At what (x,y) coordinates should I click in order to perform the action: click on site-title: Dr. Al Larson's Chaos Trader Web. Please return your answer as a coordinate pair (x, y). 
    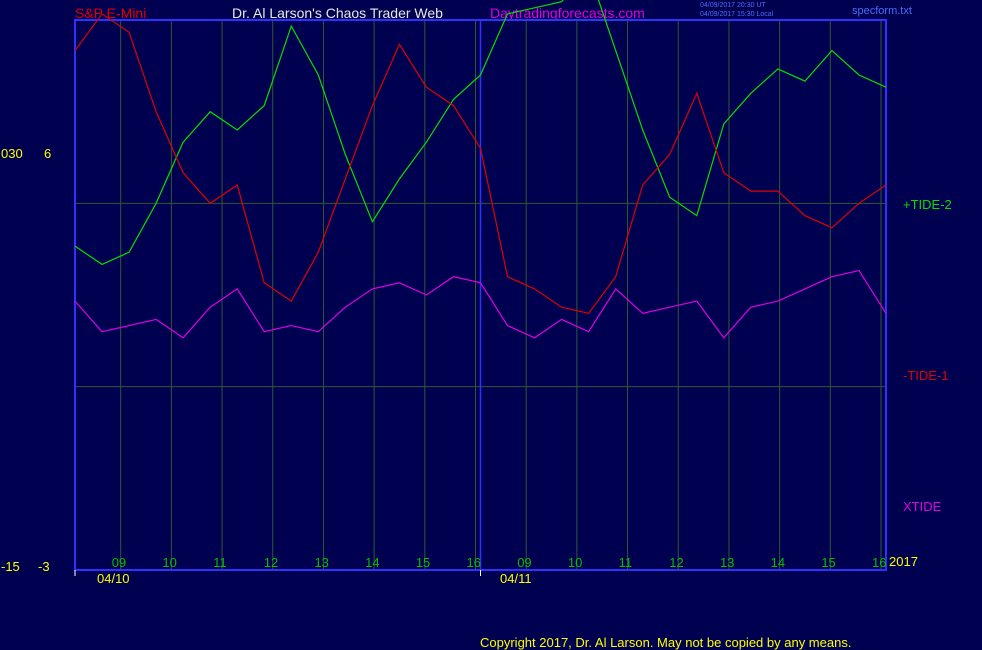
    Looking at the image, I should click on (337, 13).